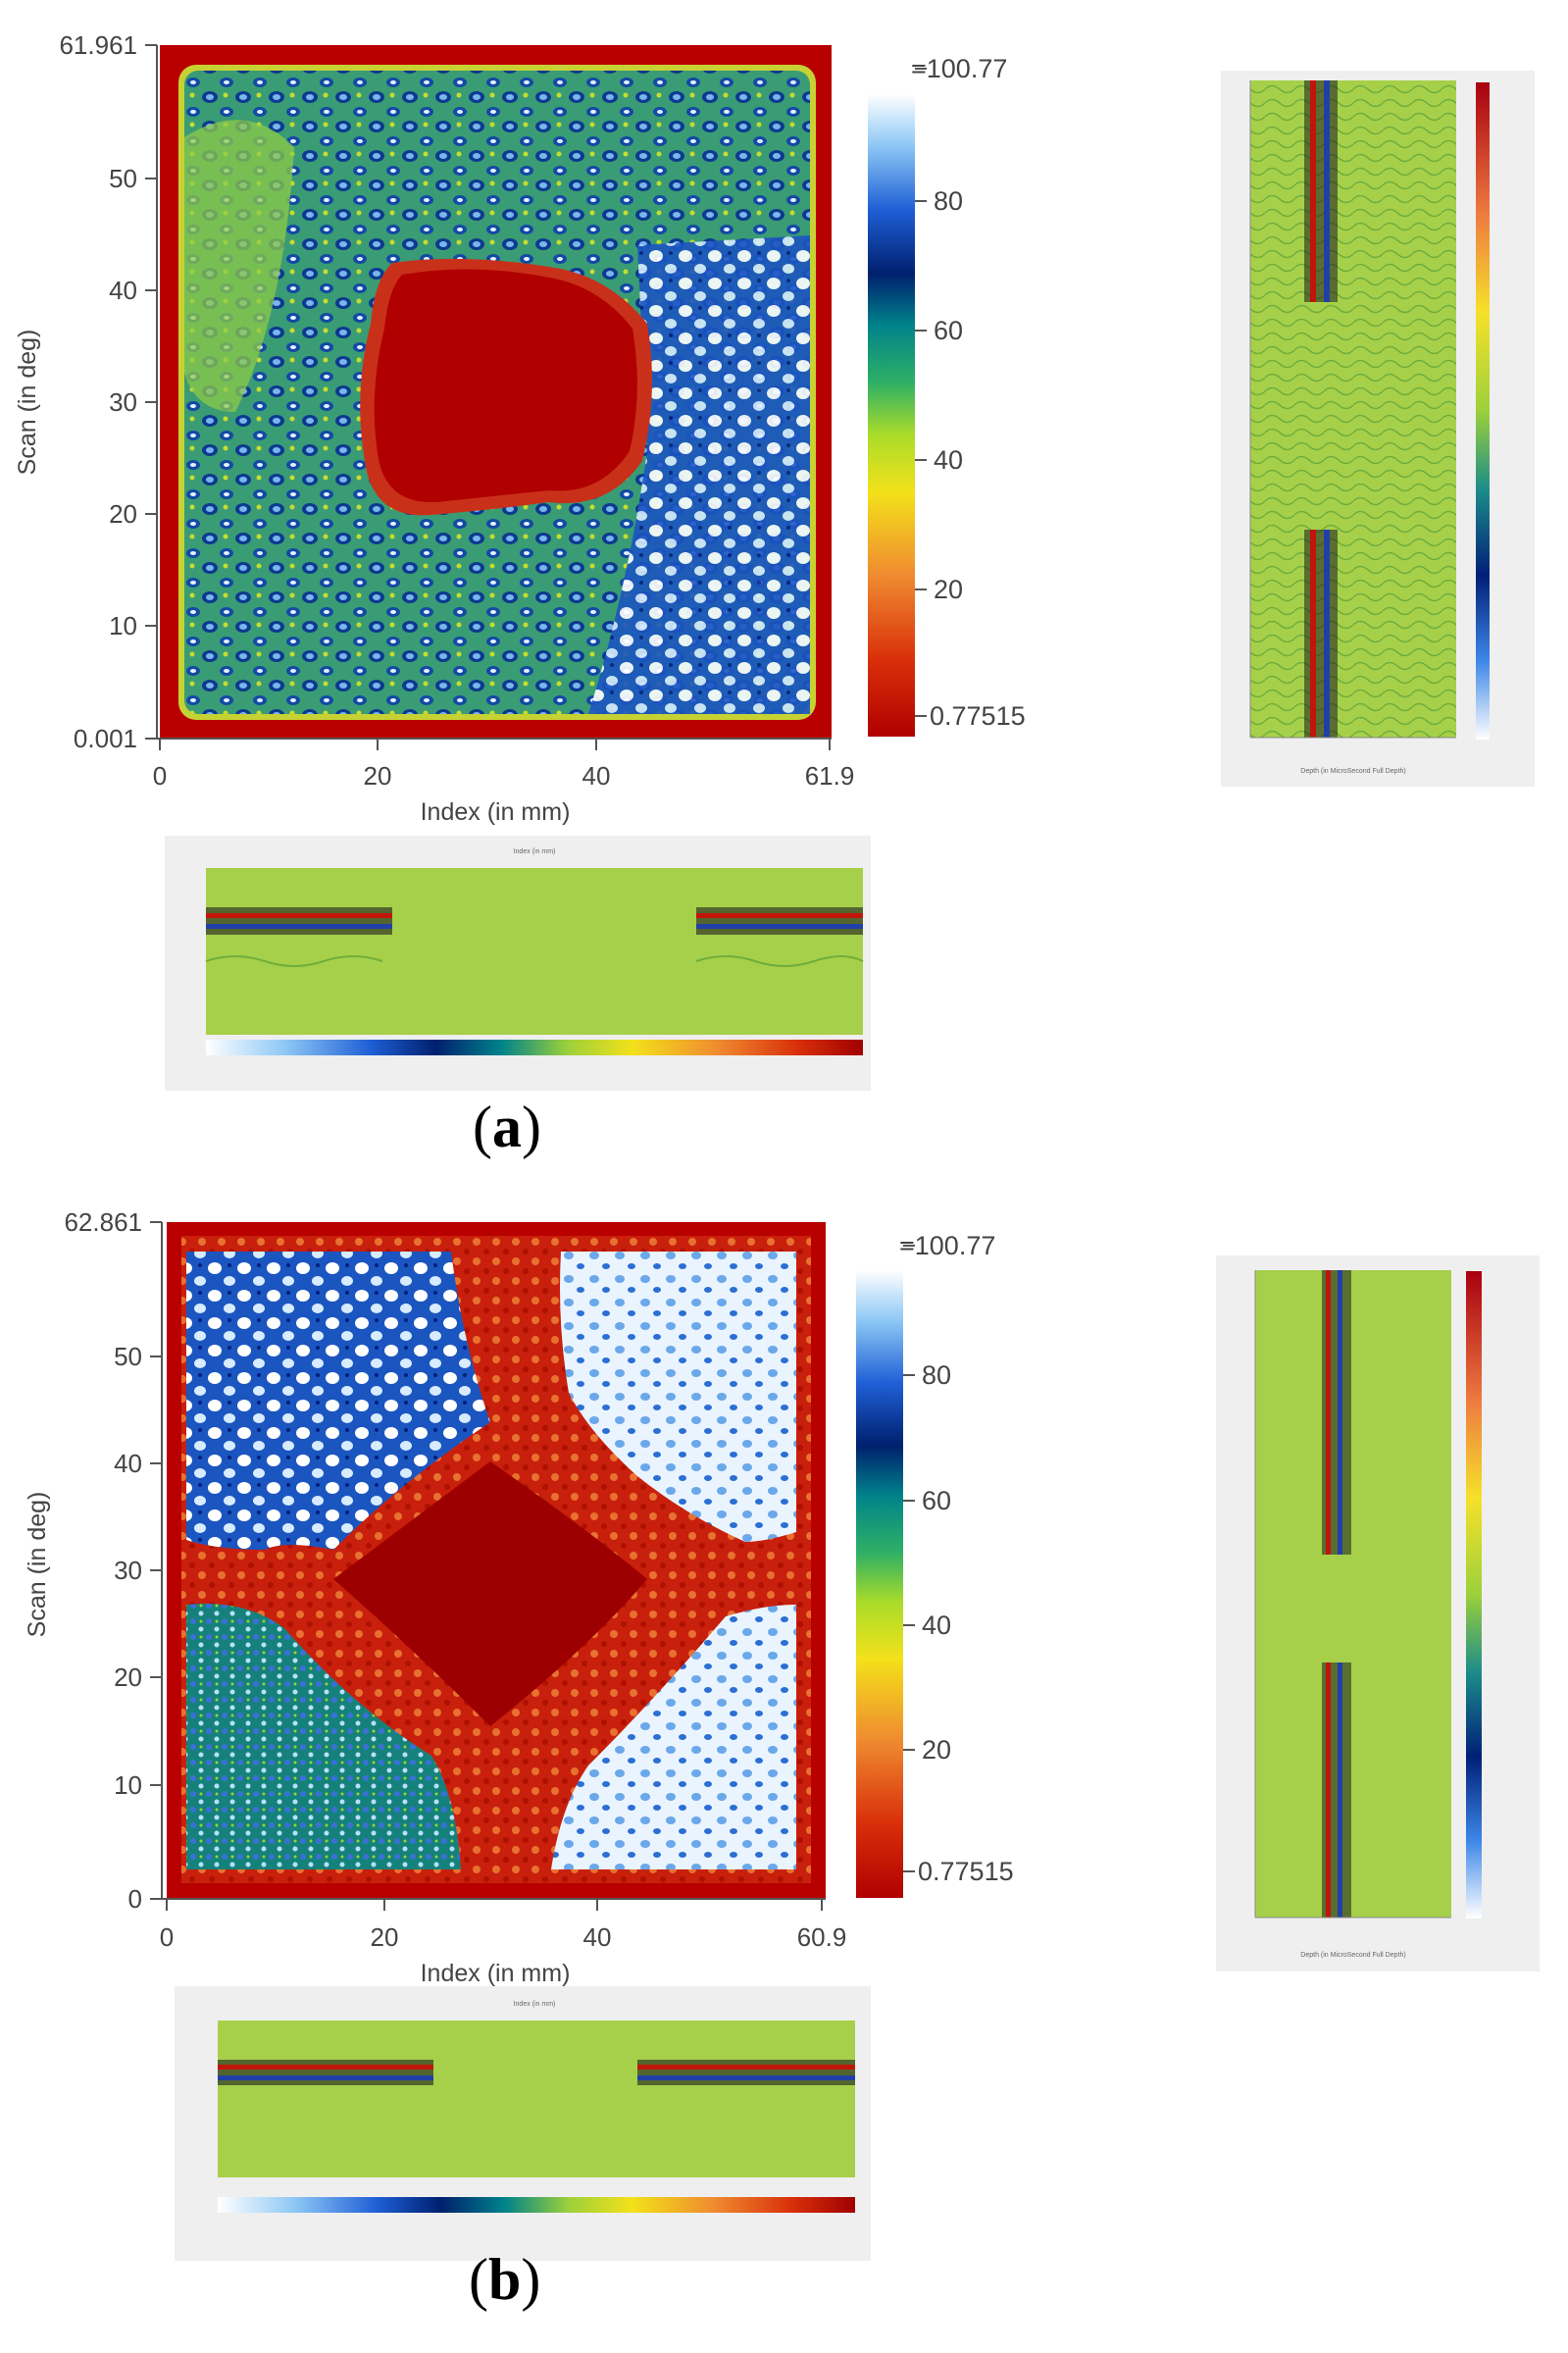  I want to click on cscan-a-x-tick: 40, so click(596, 776).